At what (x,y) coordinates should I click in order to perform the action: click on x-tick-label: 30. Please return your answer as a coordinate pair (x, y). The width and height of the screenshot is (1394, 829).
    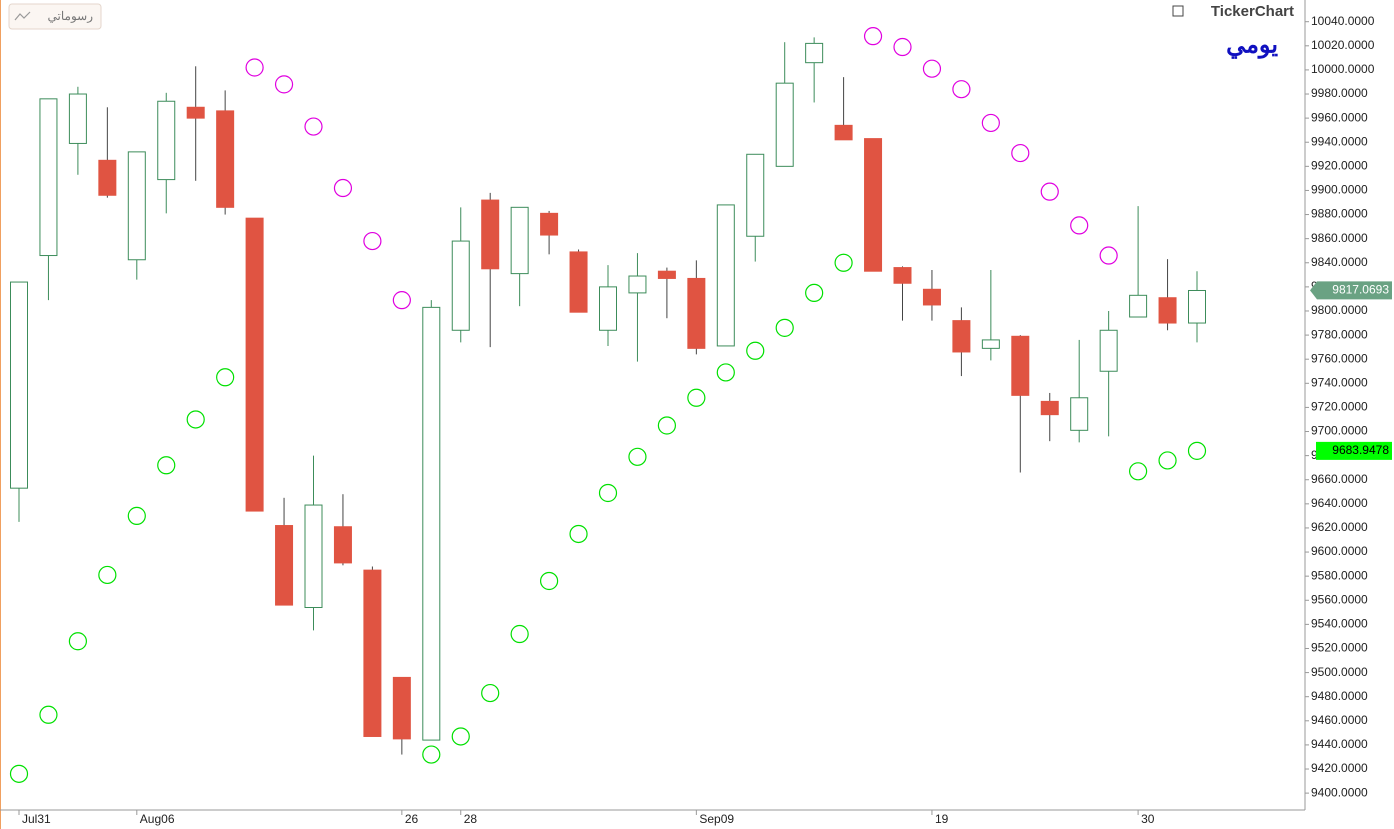
    Looking at the image, I should click on (1148, 819).